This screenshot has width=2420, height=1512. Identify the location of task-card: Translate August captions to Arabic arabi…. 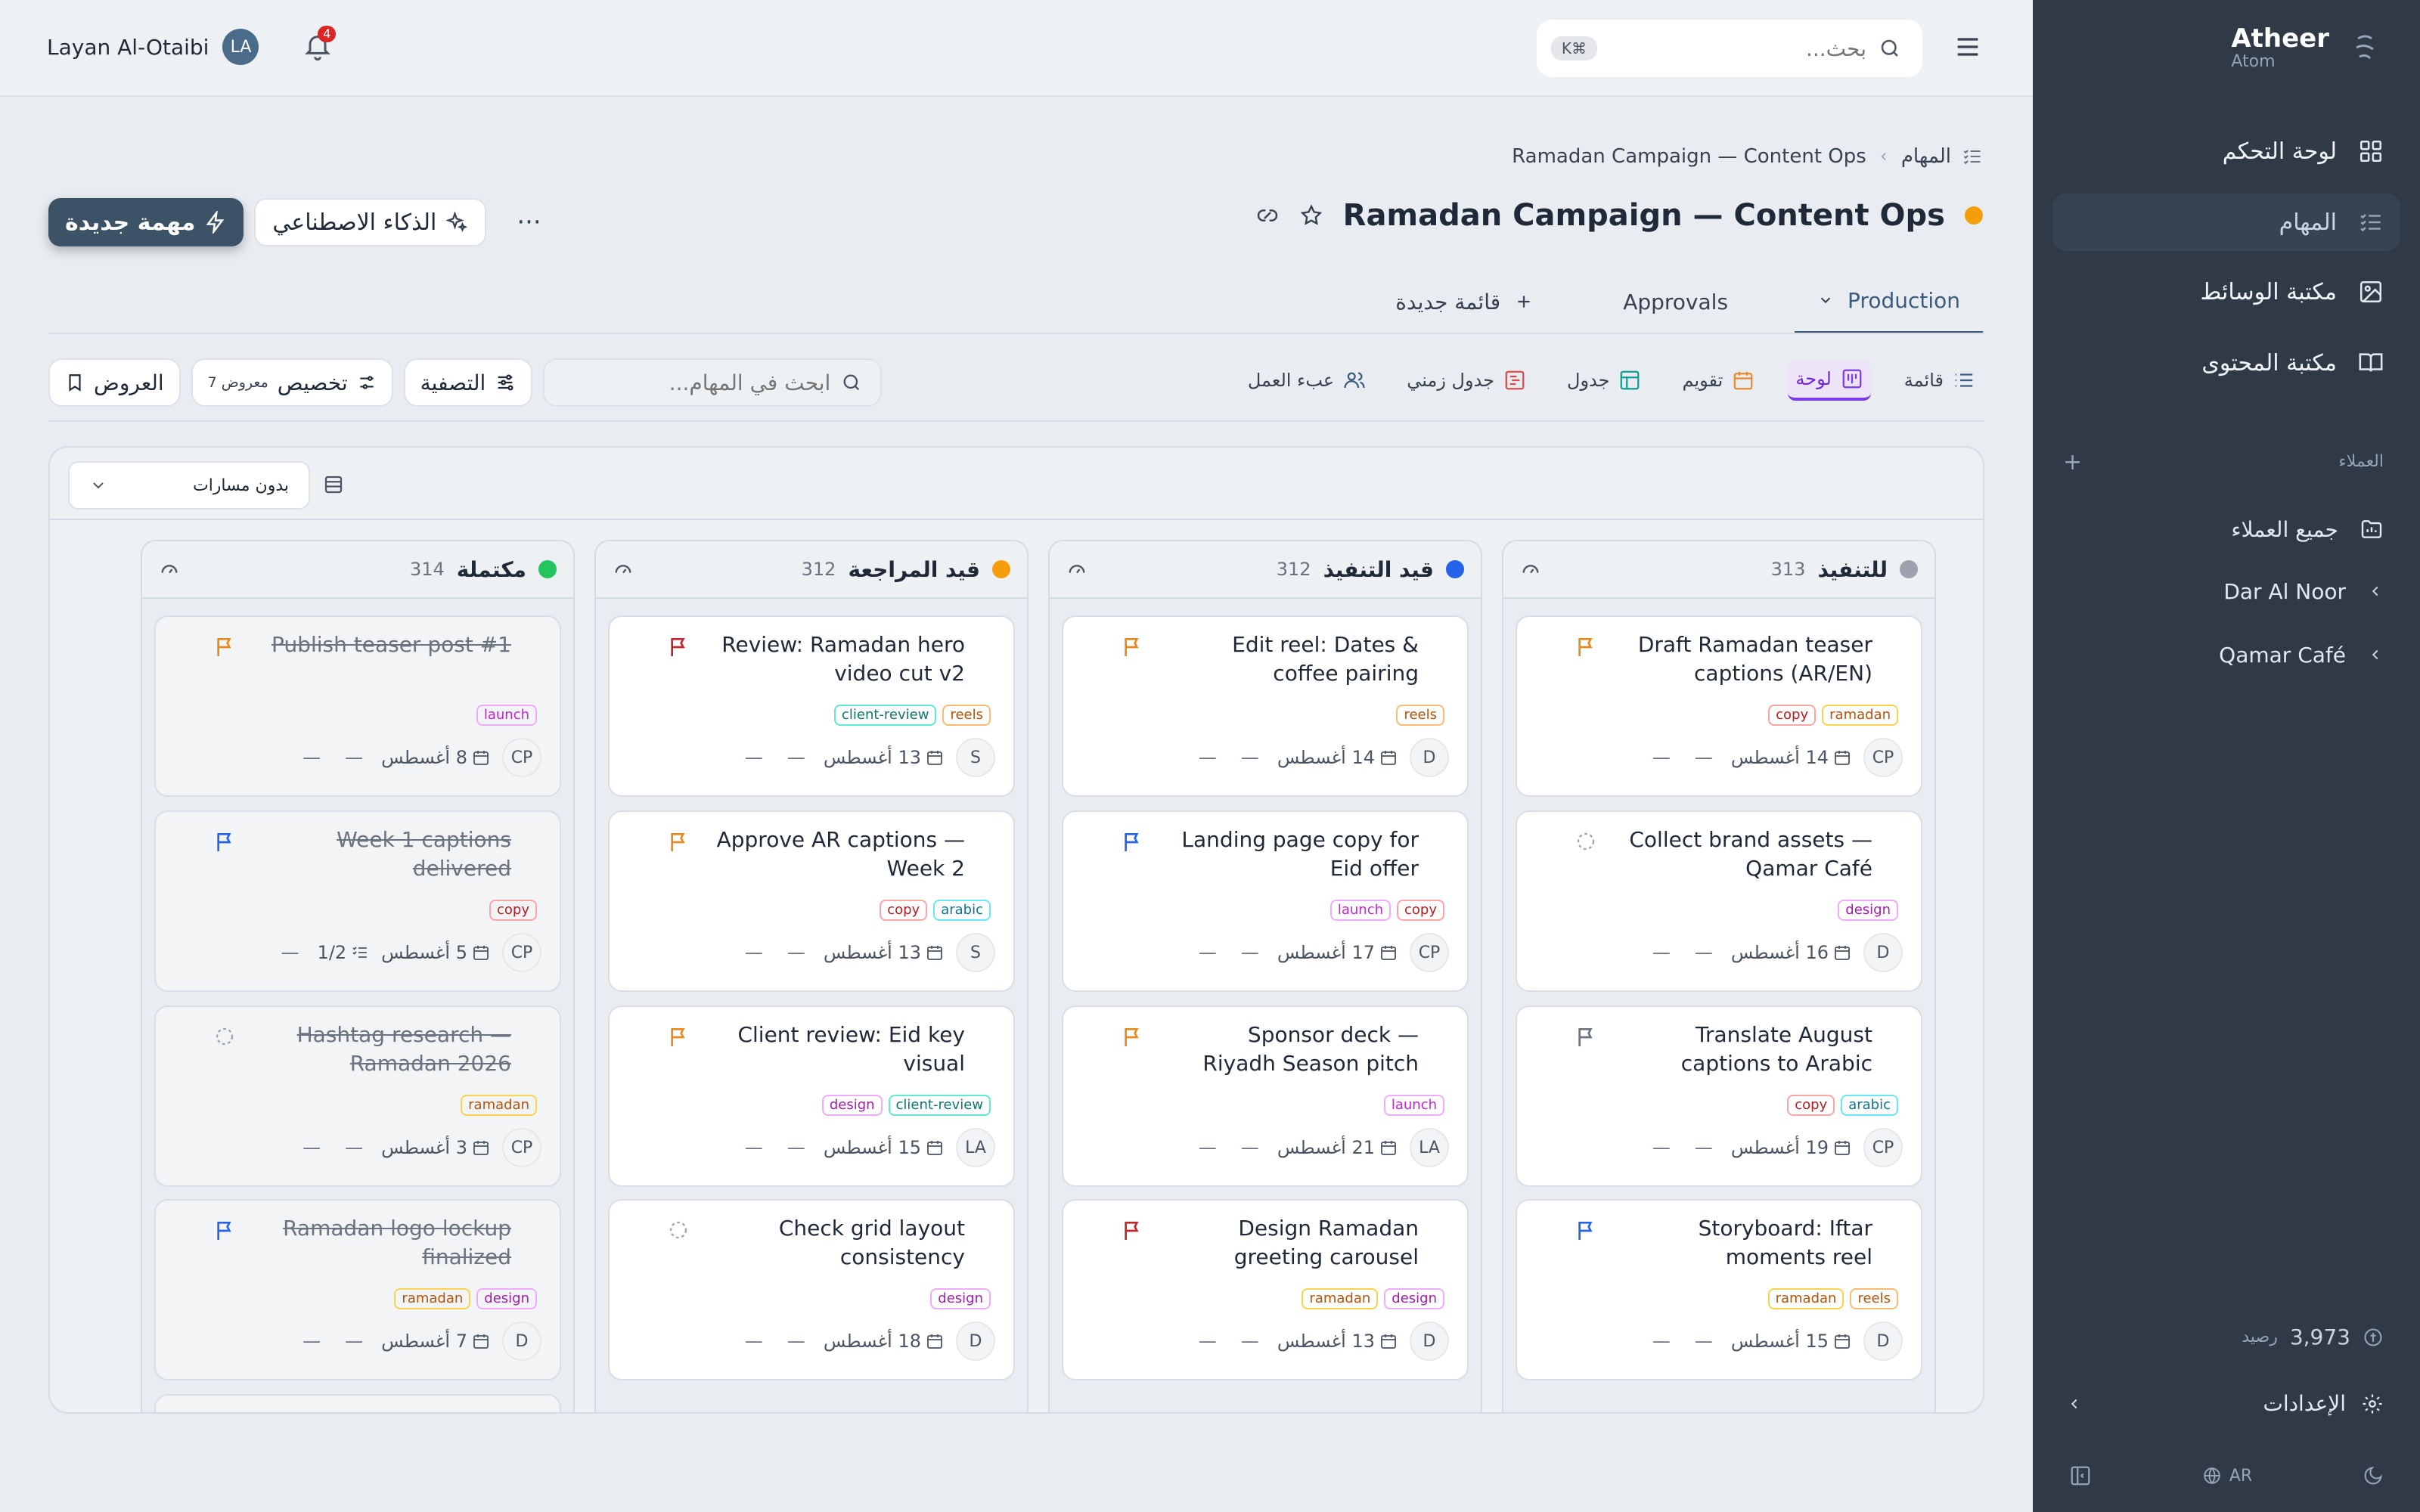
(1719, 1096).